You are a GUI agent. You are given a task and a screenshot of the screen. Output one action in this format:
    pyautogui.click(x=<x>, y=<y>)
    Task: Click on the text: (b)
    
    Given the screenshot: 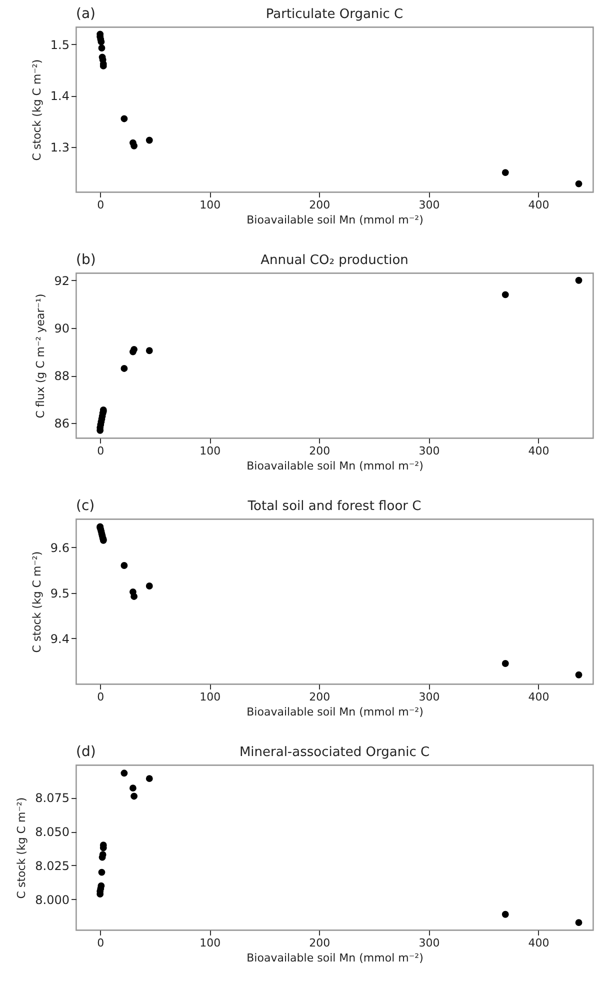 What is the action you would take?
    pyautogui.click(x=86, y=260)
    